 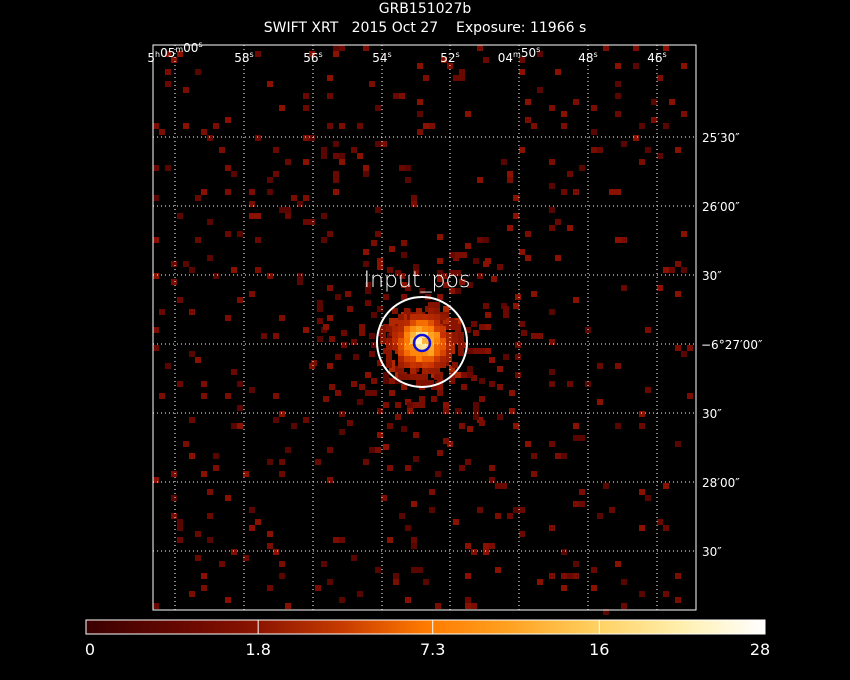 What do you see at coordinates (521, 28) in the screenshot?
I see `exposure-label: Exposure: 11966 s` at bounding box center [521, 28].